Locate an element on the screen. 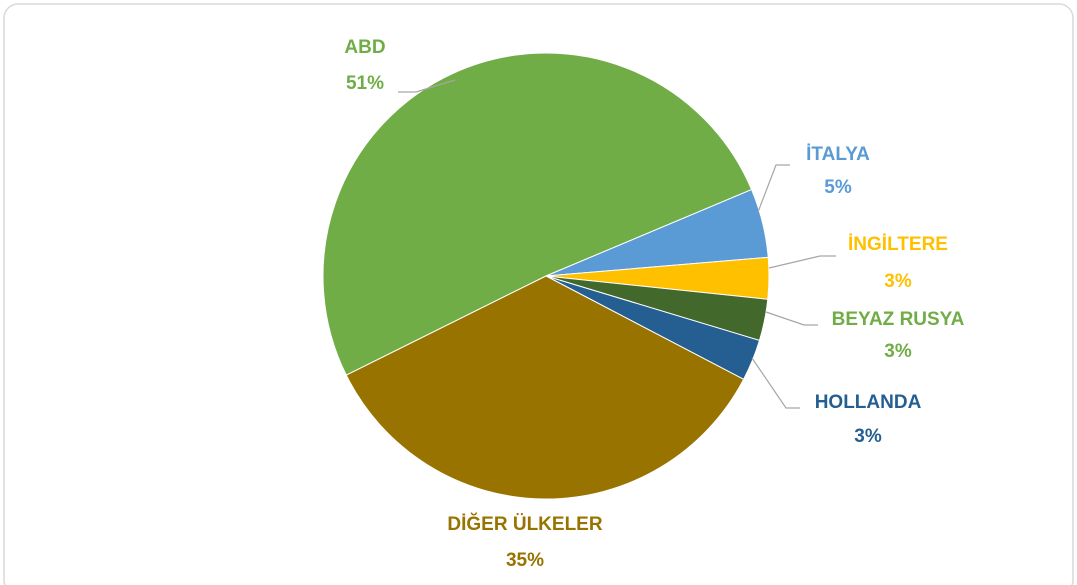 The image size is (1077, 585). slice-value-label: 35% is located at coordinates (525, 560).